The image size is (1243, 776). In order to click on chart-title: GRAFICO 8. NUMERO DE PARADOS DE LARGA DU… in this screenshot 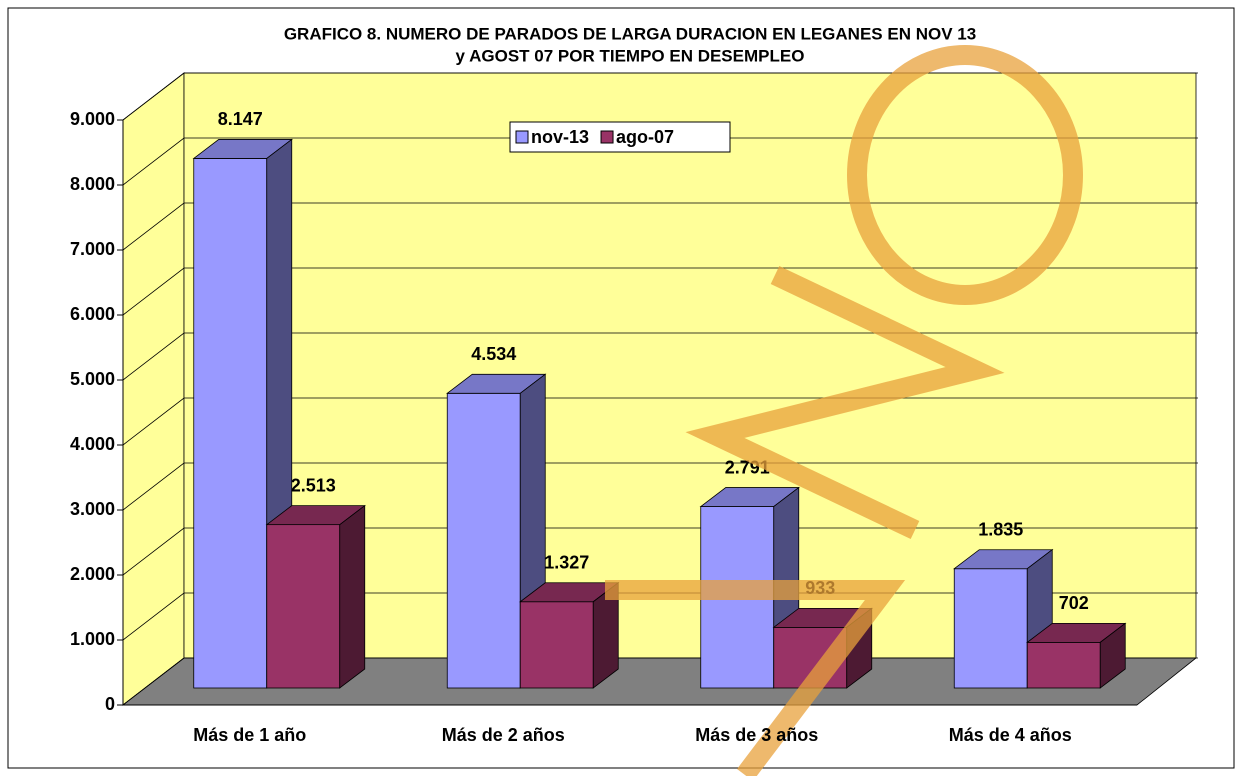, I will do `click(630, 33)`.